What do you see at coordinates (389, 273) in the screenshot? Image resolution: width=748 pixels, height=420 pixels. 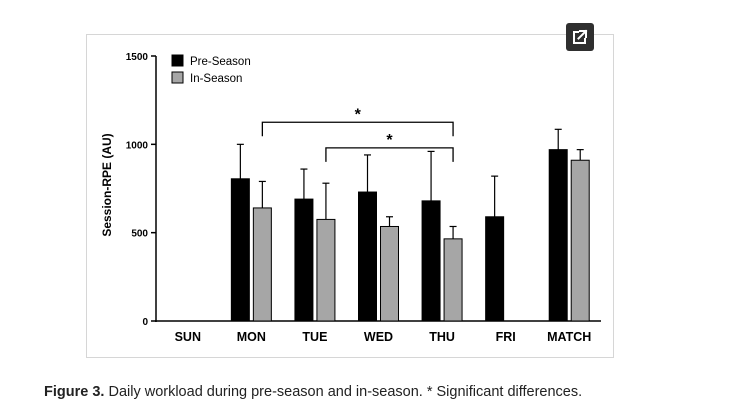 I see `bar-in-seasonwed` at bounding box center [389, 273].